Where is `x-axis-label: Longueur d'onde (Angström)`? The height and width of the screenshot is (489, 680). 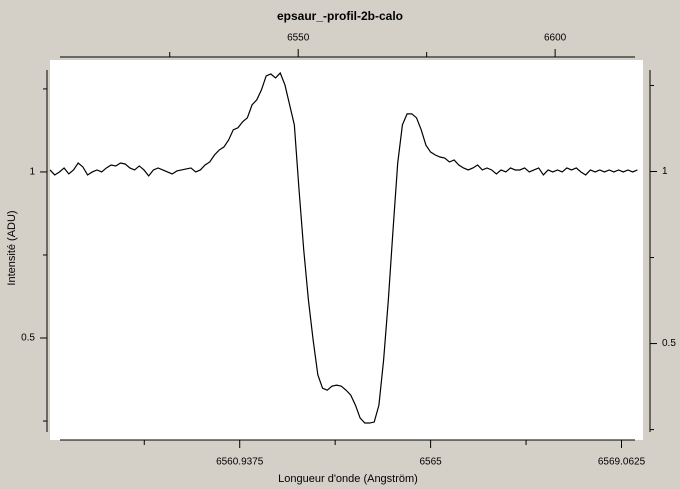
x-axis-label: Longueur d'onde (Angström) is located at coordinates (348, 479).